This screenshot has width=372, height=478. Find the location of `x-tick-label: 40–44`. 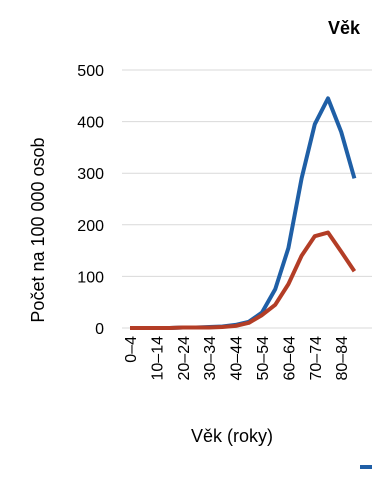

x-tick-label: 40–44 is located at coordinates (237, 358).